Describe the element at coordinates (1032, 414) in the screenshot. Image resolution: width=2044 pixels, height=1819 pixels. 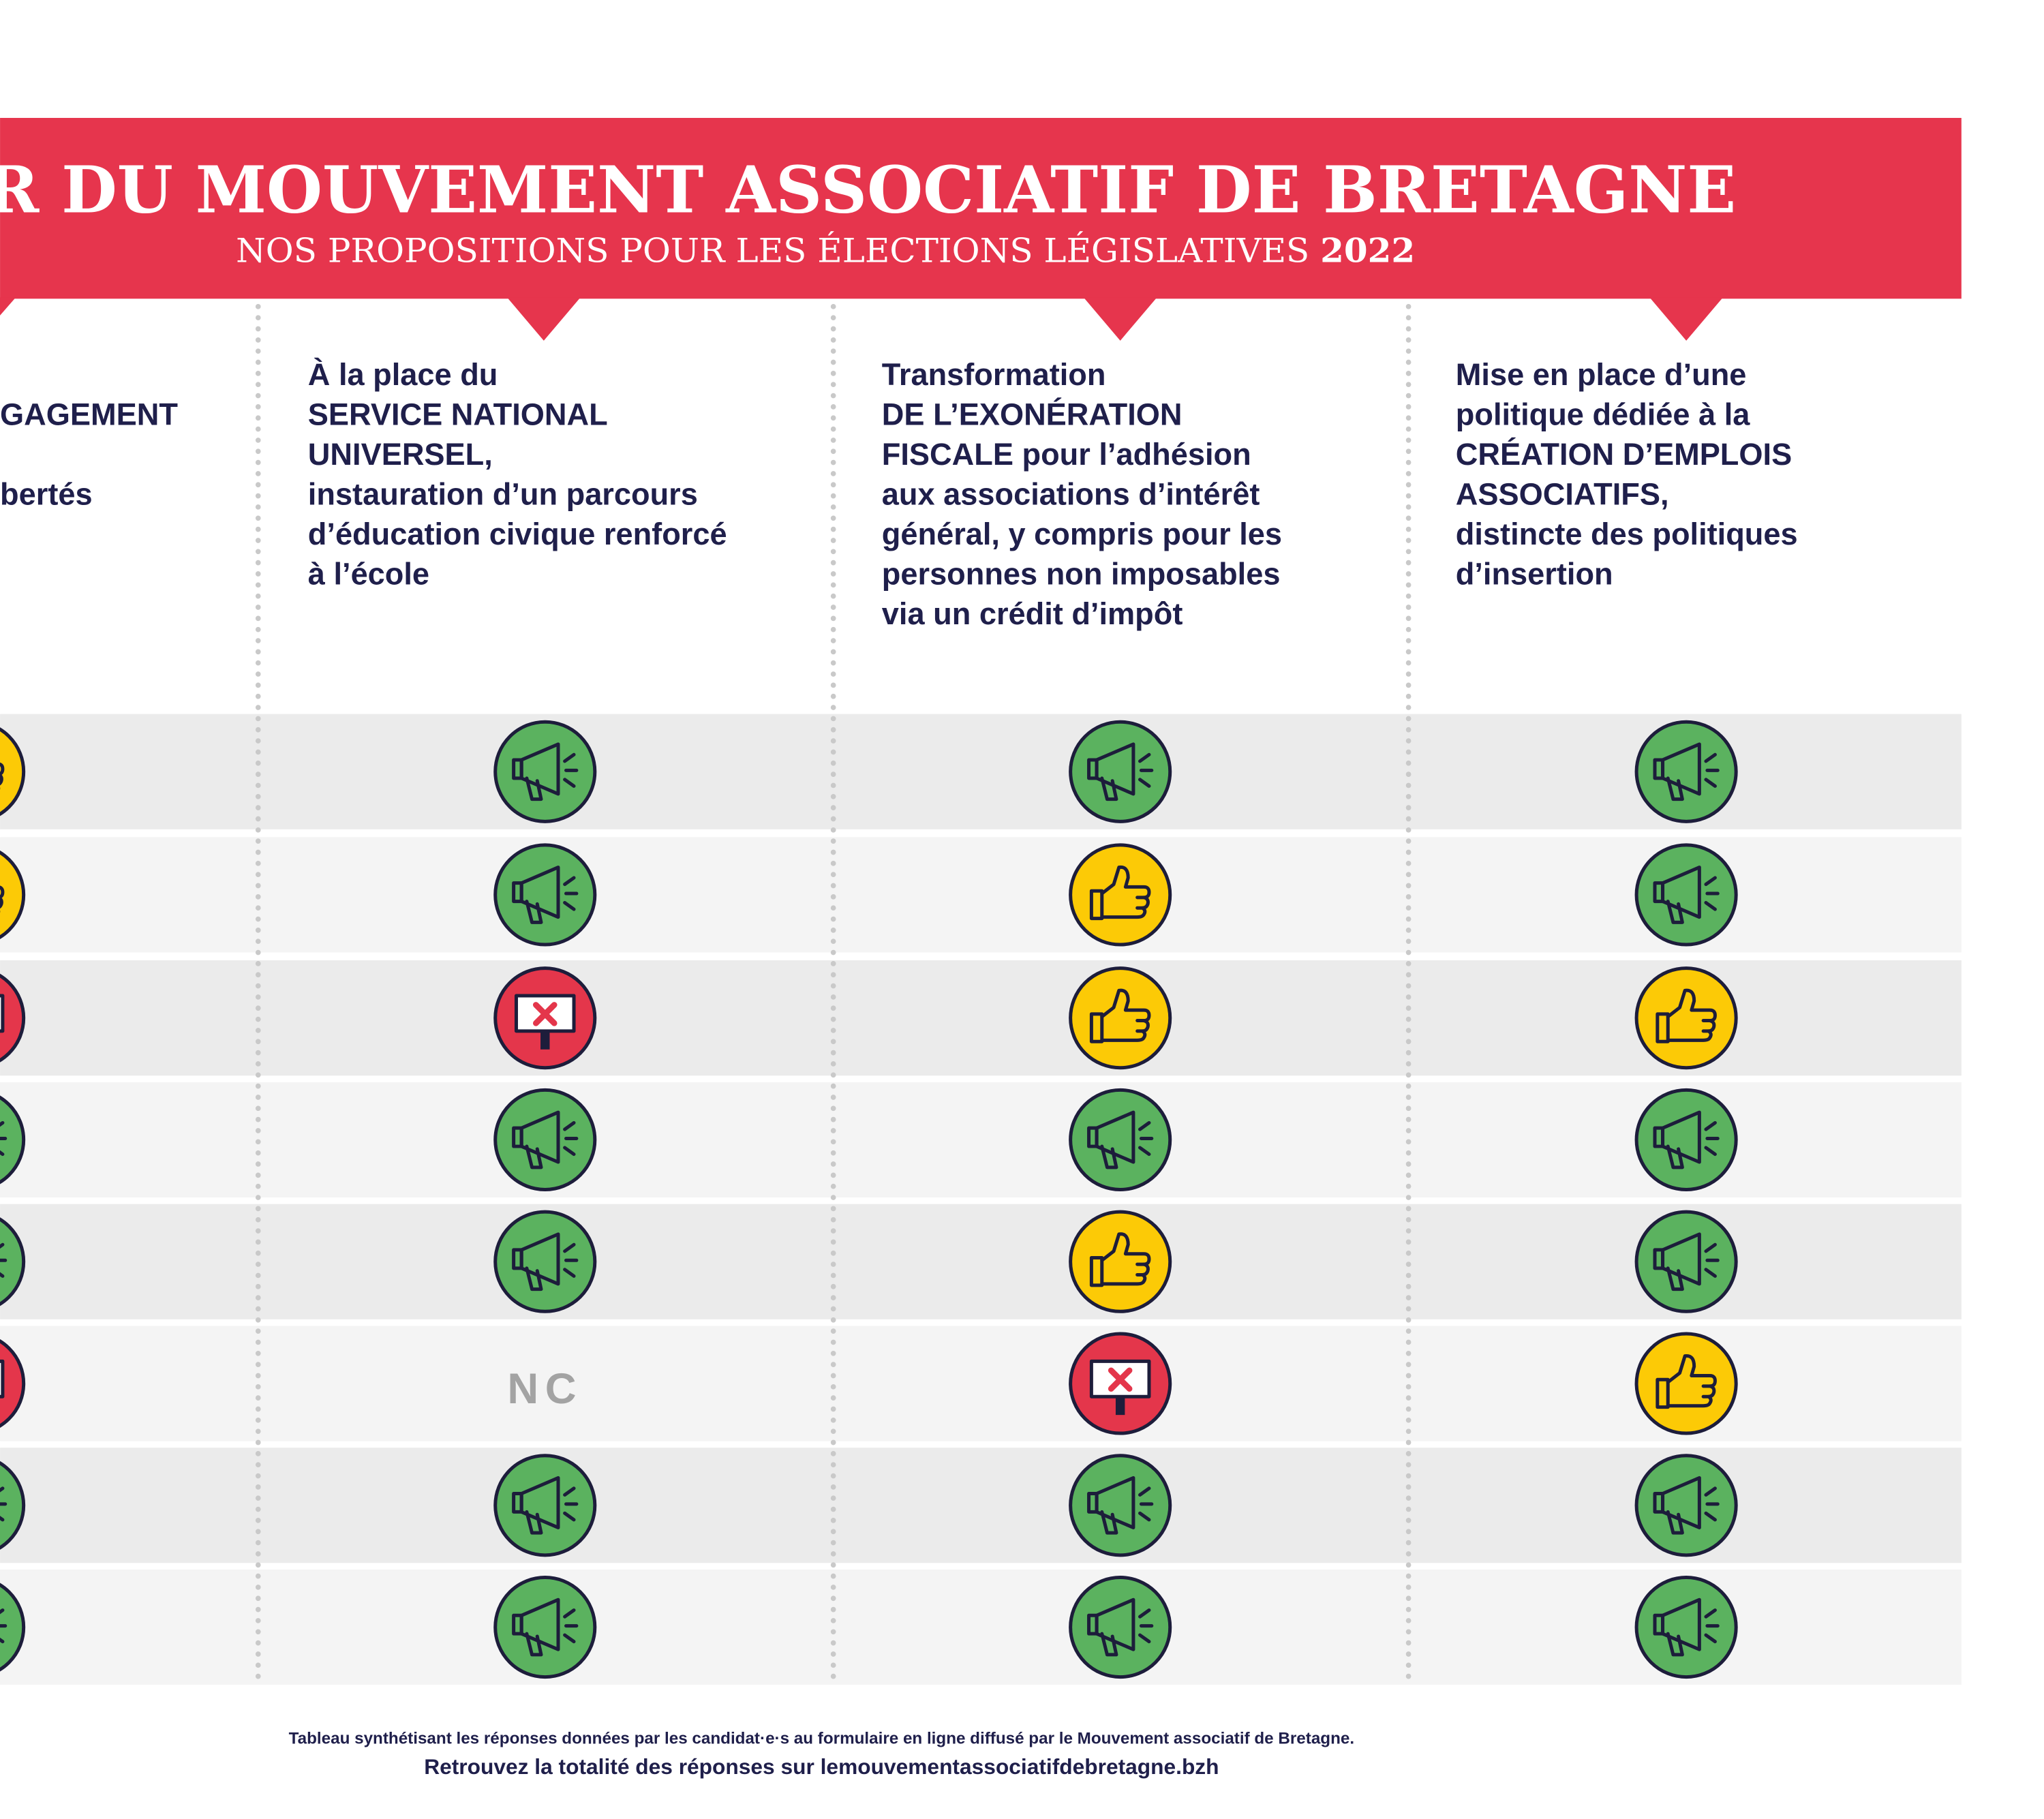
I see `column-heading-line: DE L’EXONÉRATION` at that location.